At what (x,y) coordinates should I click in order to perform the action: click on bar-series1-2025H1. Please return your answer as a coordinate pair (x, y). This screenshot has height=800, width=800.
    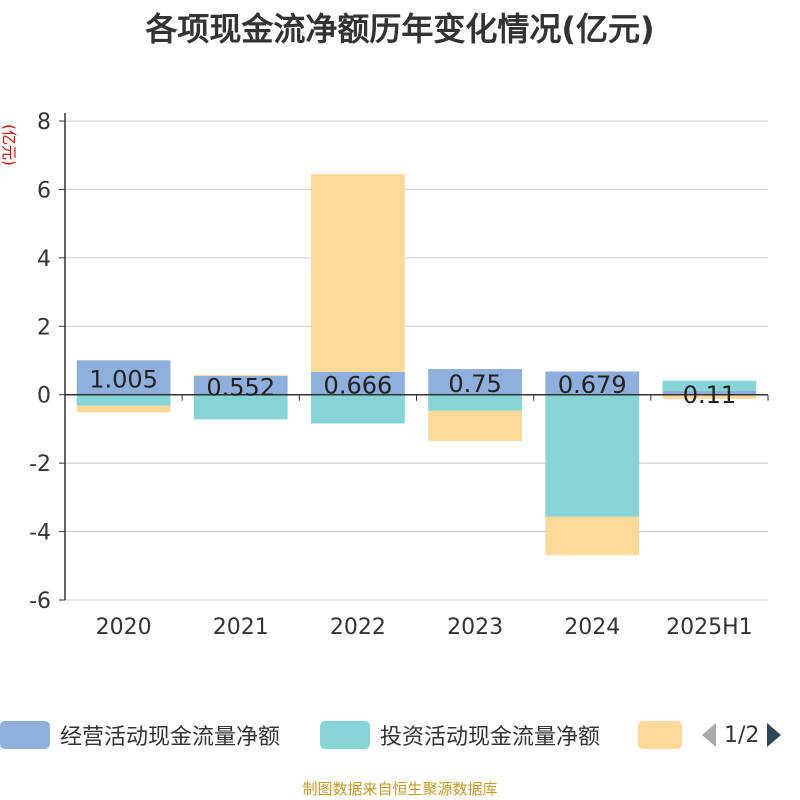
    Looking at the image, I should click on (709, 385).